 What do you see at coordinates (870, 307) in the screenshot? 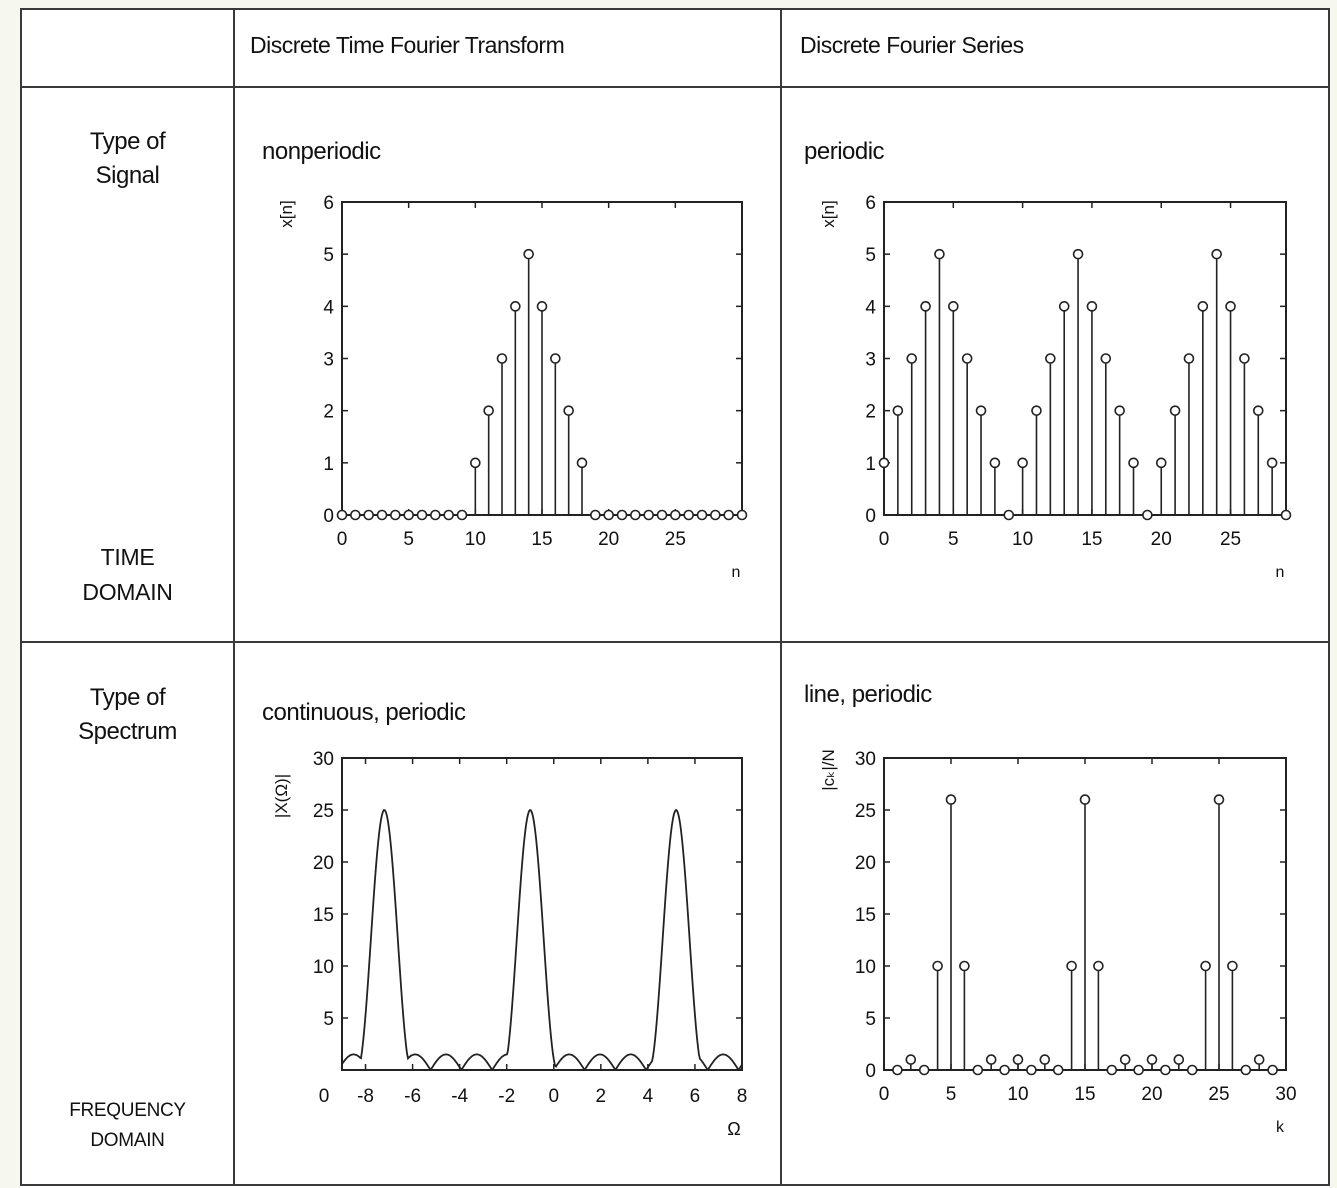
I see `y-tick-label: 4` at bounding box center [870, 307].